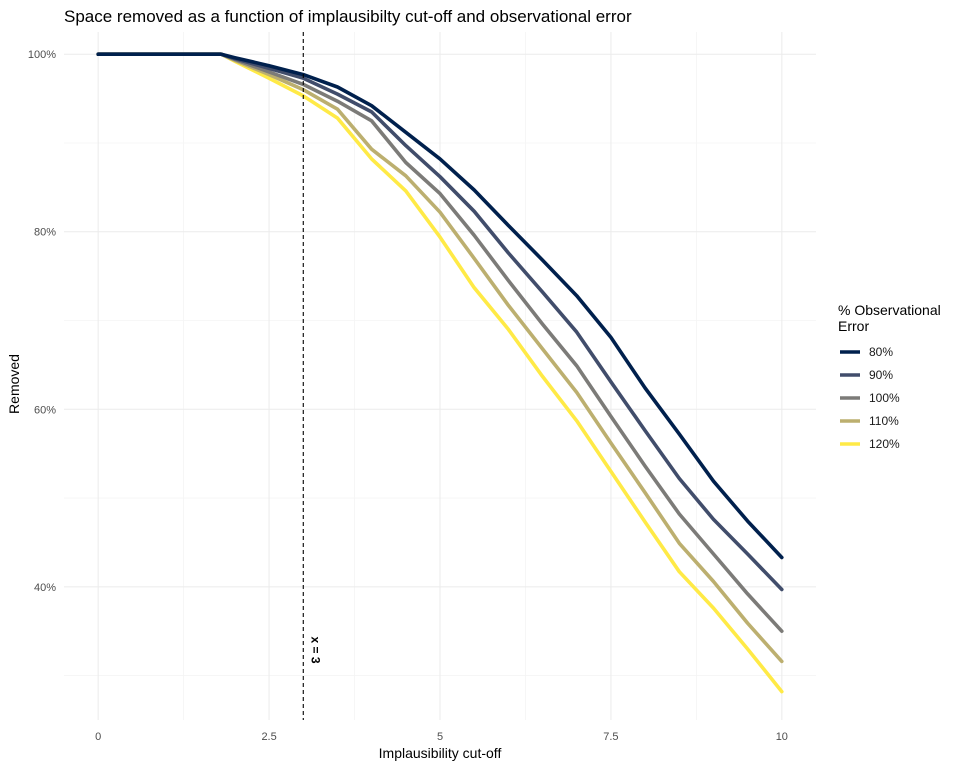 The image size is (960, 768). I want to click on x-axis-ticks: 0 2.5 5 7.5 10, so click(441, 737).